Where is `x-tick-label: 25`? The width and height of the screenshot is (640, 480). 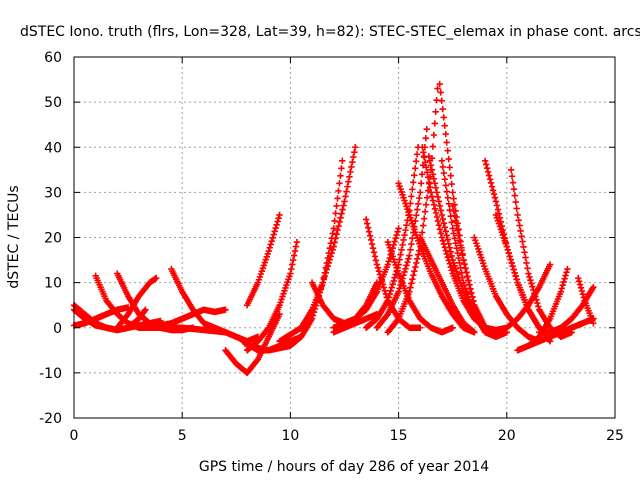
x-tick-label: 25 is located at coordinates (615, 436).